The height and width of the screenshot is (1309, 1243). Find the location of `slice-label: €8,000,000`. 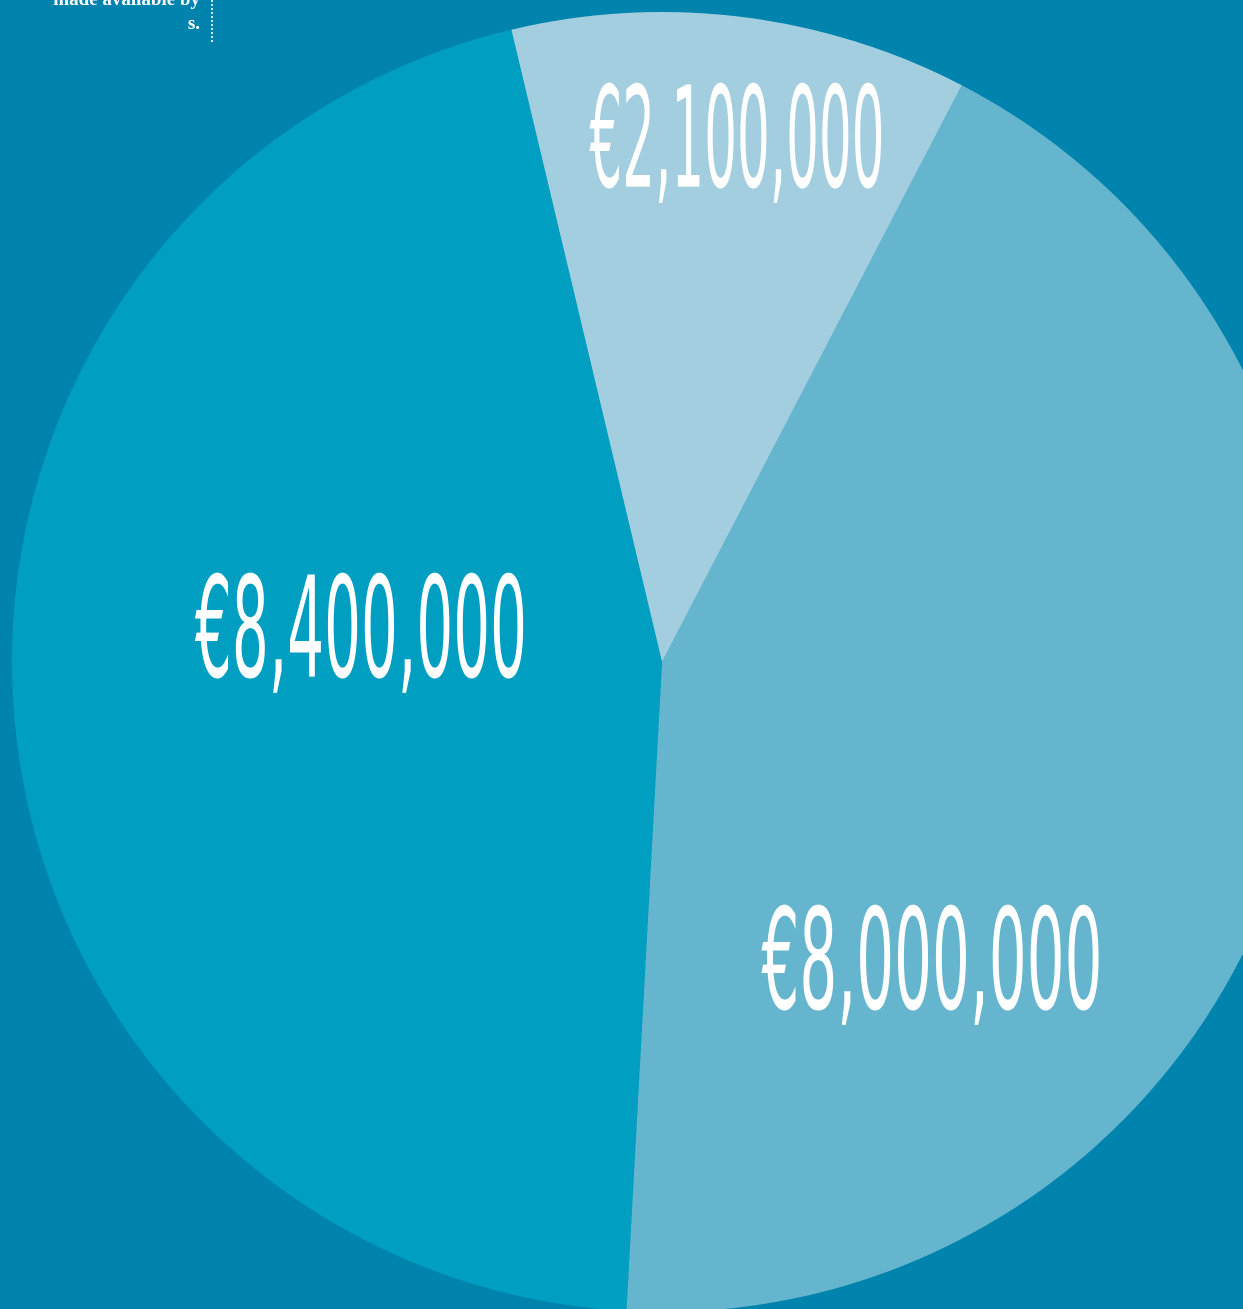

slice-label: €8,000,000 is located at coordinates (932, 961).